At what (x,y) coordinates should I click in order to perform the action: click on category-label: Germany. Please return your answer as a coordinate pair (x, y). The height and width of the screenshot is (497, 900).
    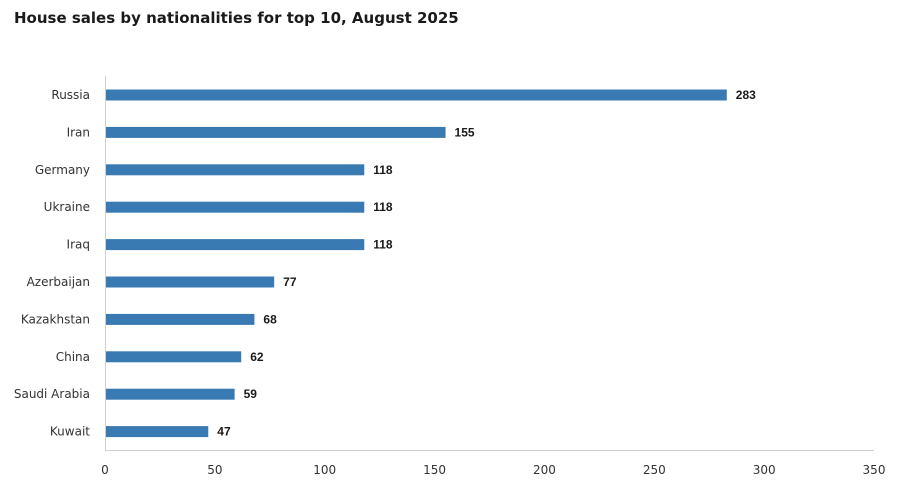
    Looking at the image, I should click on (62, 170).